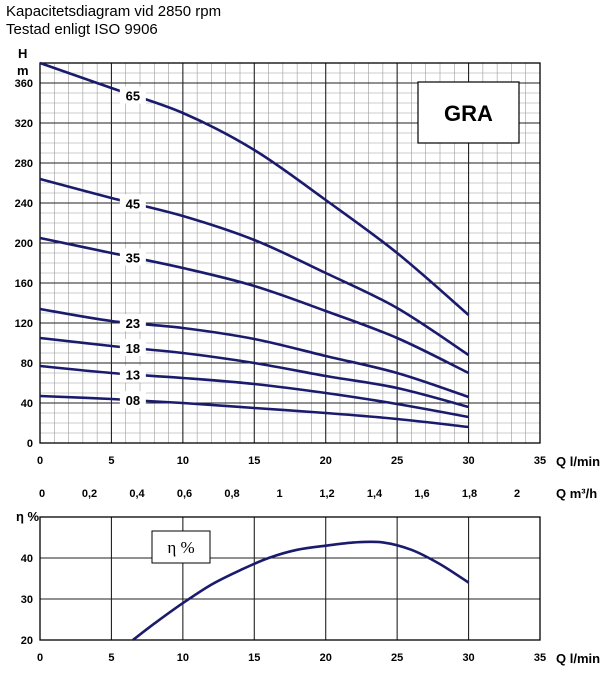  I want to click on flow-m3h-tick-label: 1,8, so click(469, 494).